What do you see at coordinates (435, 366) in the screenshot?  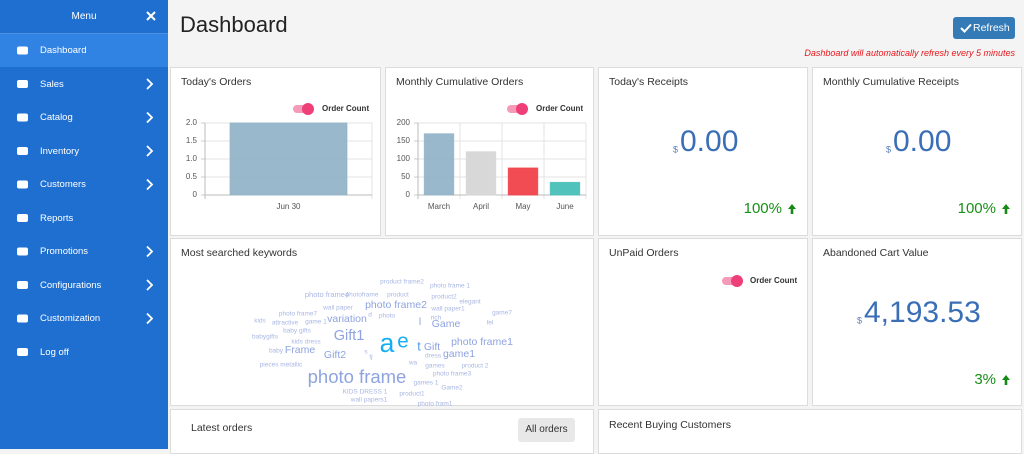 I see `keyword: games` at bounding box center [435, 366].